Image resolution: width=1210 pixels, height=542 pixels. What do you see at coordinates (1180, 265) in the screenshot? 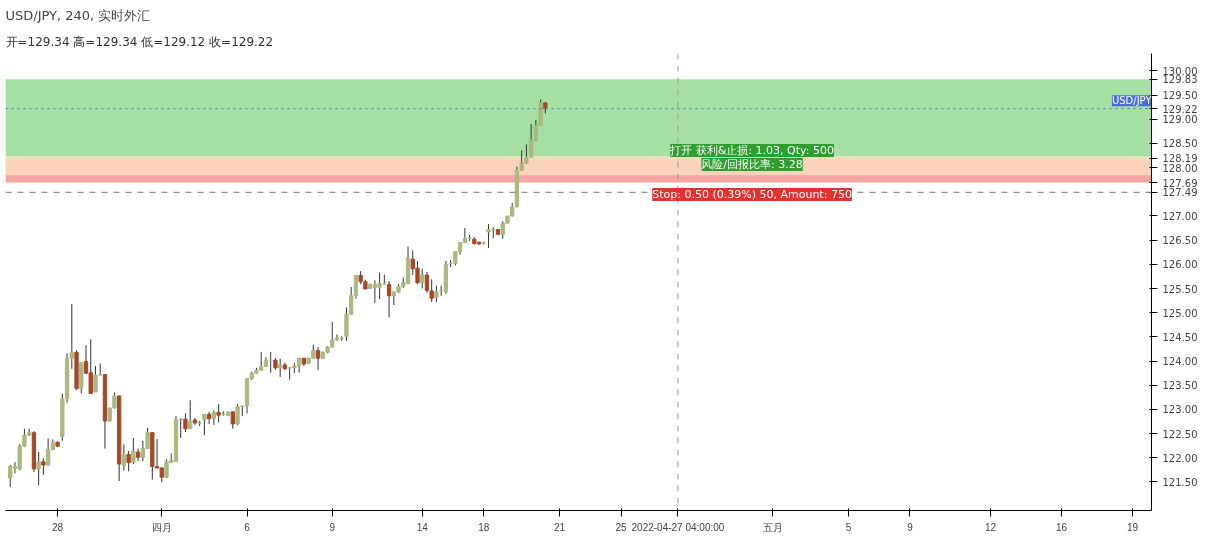
I see `y-tick-label: 126.00` at bounding box center [1180, 265].